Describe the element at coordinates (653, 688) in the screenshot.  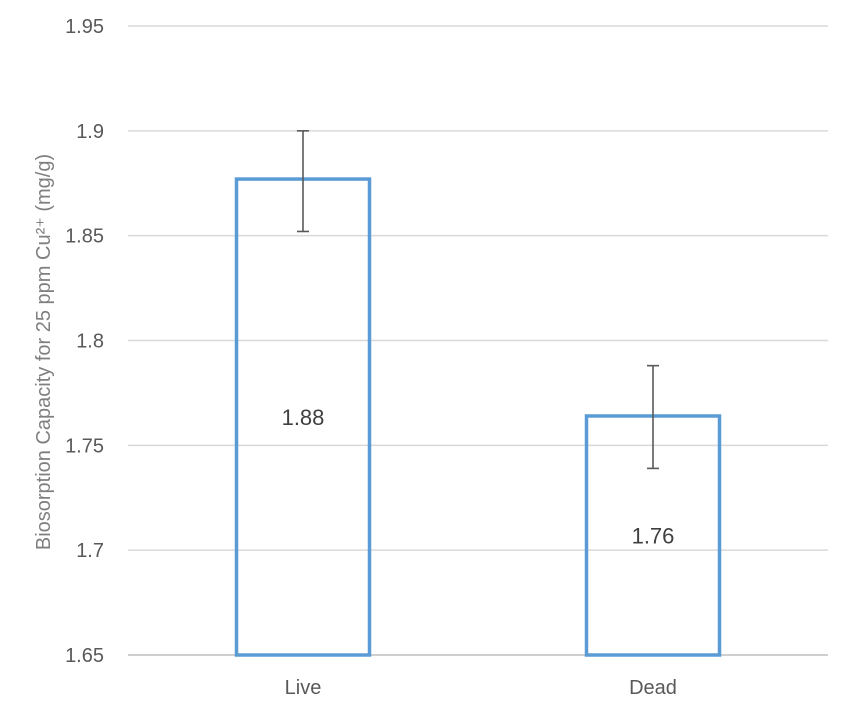
I see `x-category-label: Dead` at that location.